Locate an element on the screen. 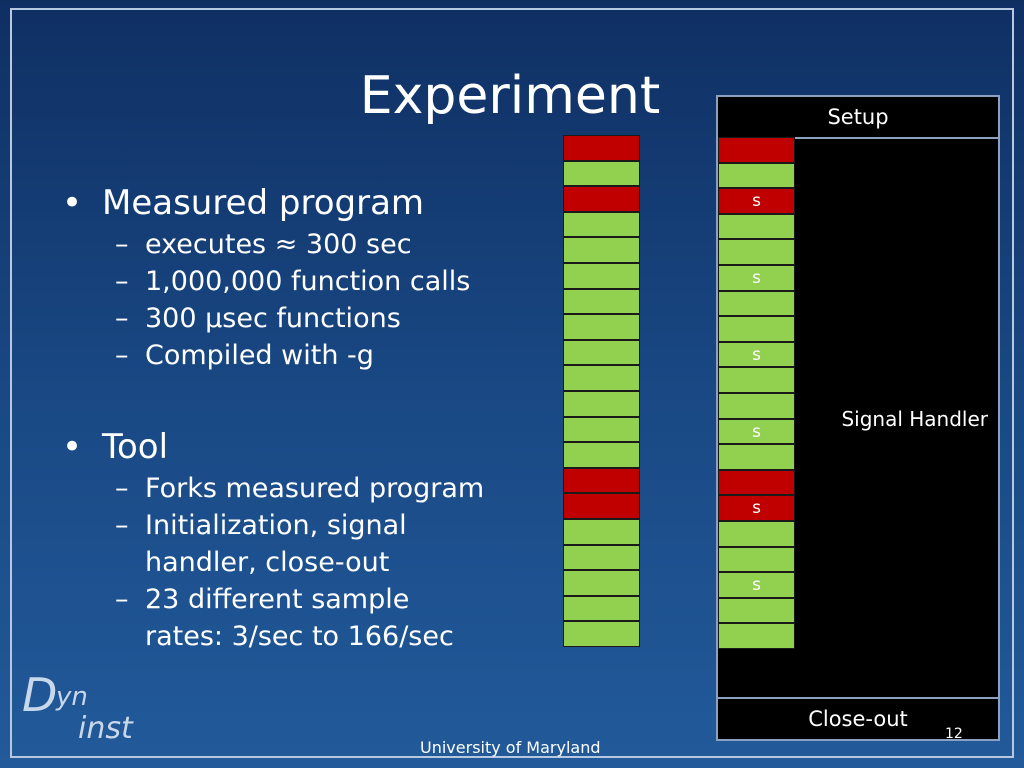  bullet-measured-program: Measured program is located at coordinates (290, 203).